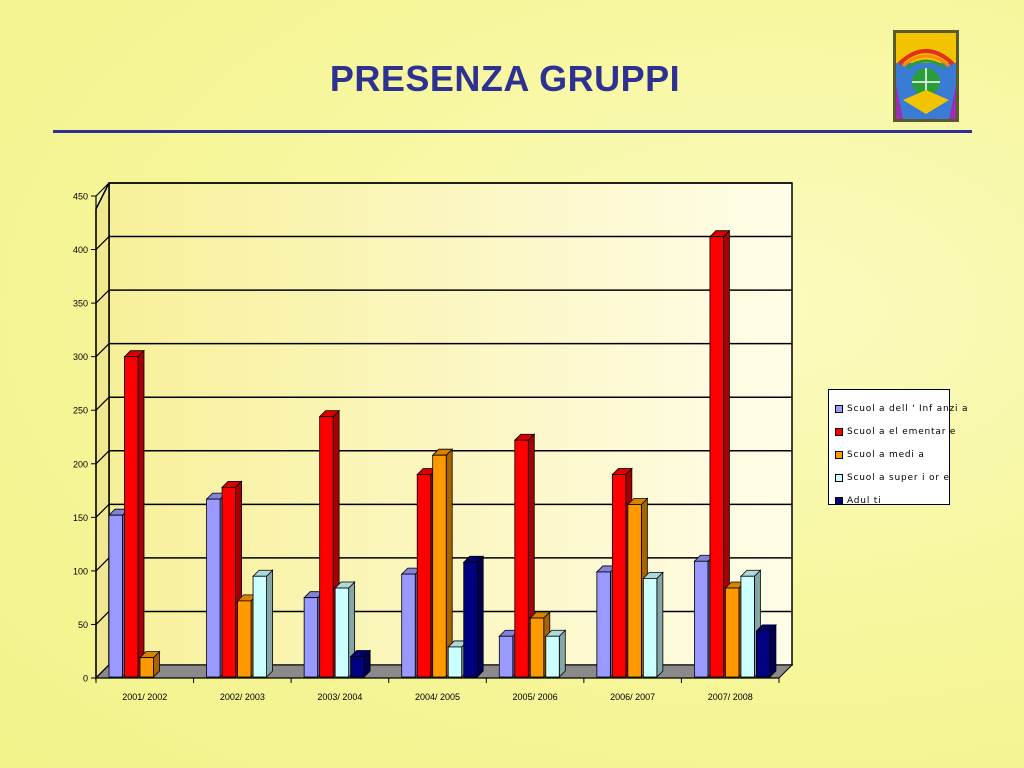 The height and width of the screenshot is (768, 1024). What do you see at coordinates (926, 76) in the screenshot?
I see `school-emblem-icon` at bounding box center [926, 76].